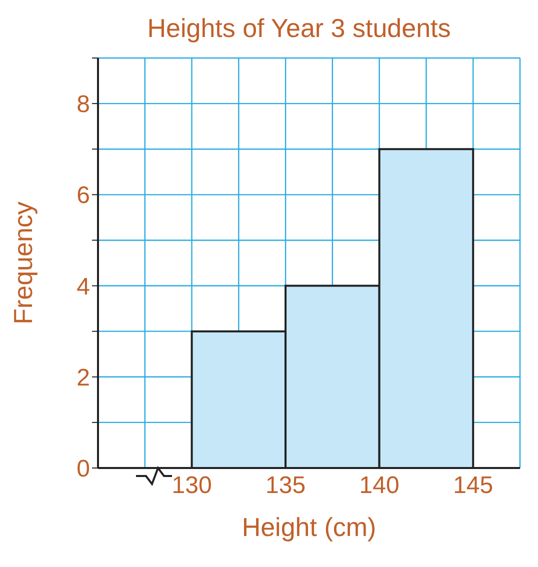  What do you see at coordinates (473, 486) in the screenshot?
I see `x-tick-label: 145` at bounding box center [473, 486].